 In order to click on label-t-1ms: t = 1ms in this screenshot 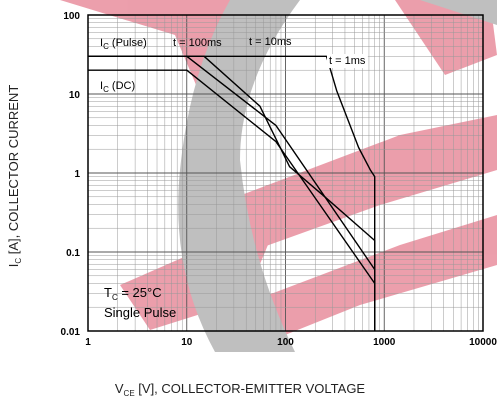, I will do `click(347, 61)`.